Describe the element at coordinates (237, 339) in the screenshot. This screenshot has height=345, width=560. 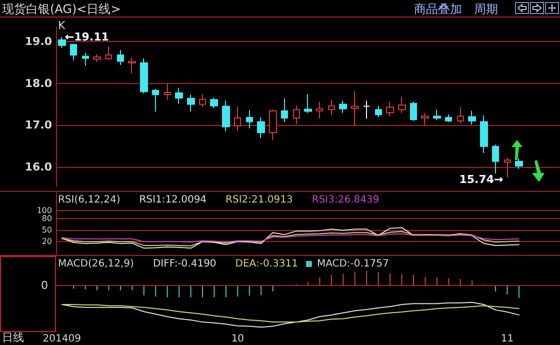
I see `x-tick-label: 10` at that location.